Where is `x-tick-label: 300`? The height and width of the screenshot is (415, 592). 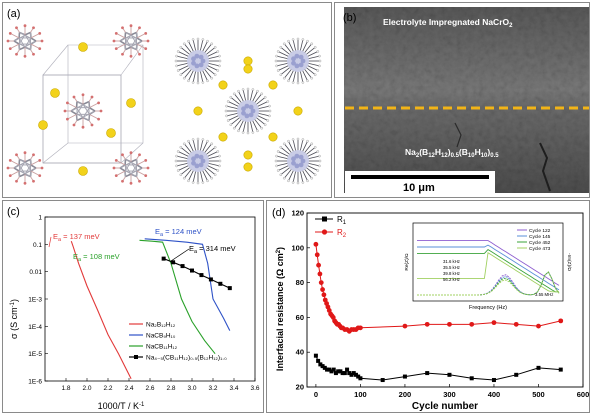 x-tick-label: 300 is located at coordinates (449, 394).